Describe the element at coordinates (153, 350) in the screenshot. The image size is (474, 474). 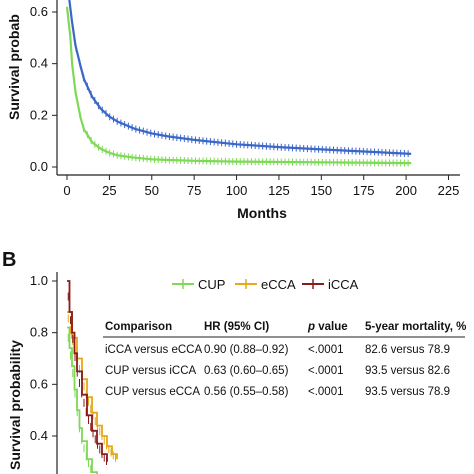
I see `table-cell-comparison: iCCA versus eCCA` at that location.